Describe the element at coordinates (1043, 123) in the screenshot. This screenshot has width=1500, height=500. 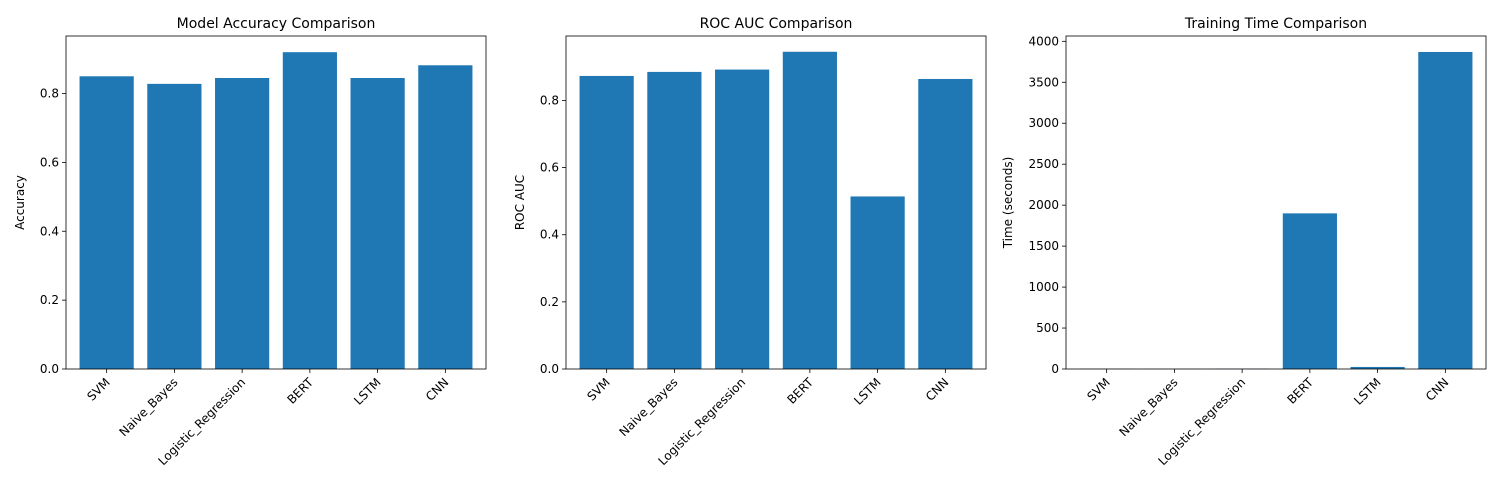
I see `y-tick-label: 3000` at that location.